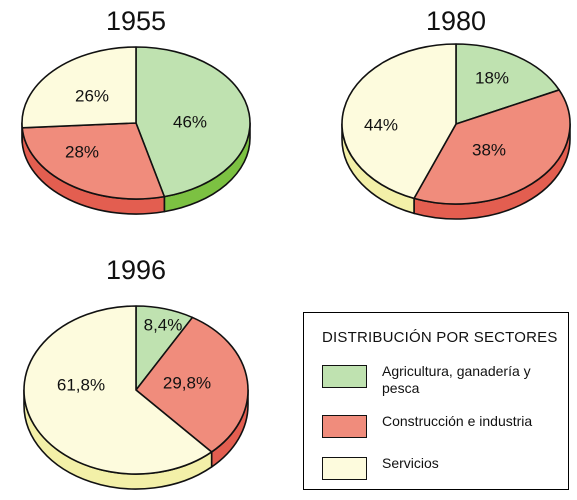 The width and height of the screenshot is (577, 500). Describe the element at coordinates (136, 21) in the screenshot. I see `pie-title: 1955` at that location.